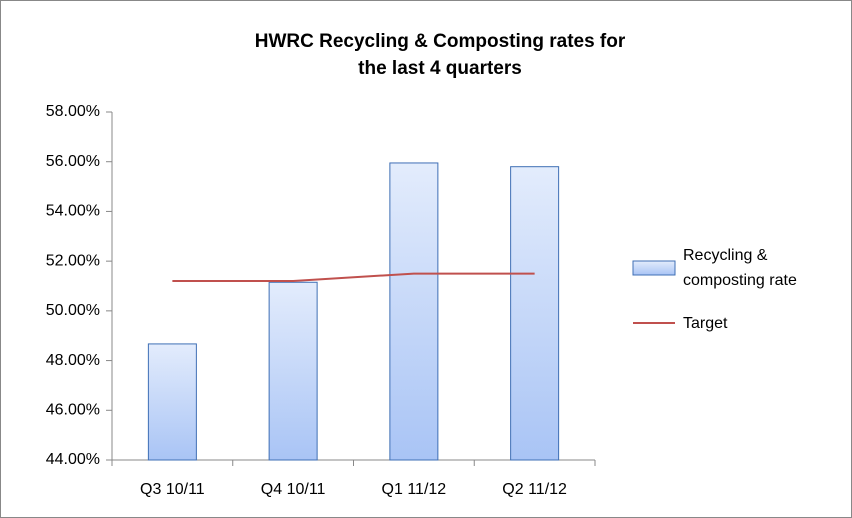  I want to click on y-tick-label: 44.00%, so click(73, 459).